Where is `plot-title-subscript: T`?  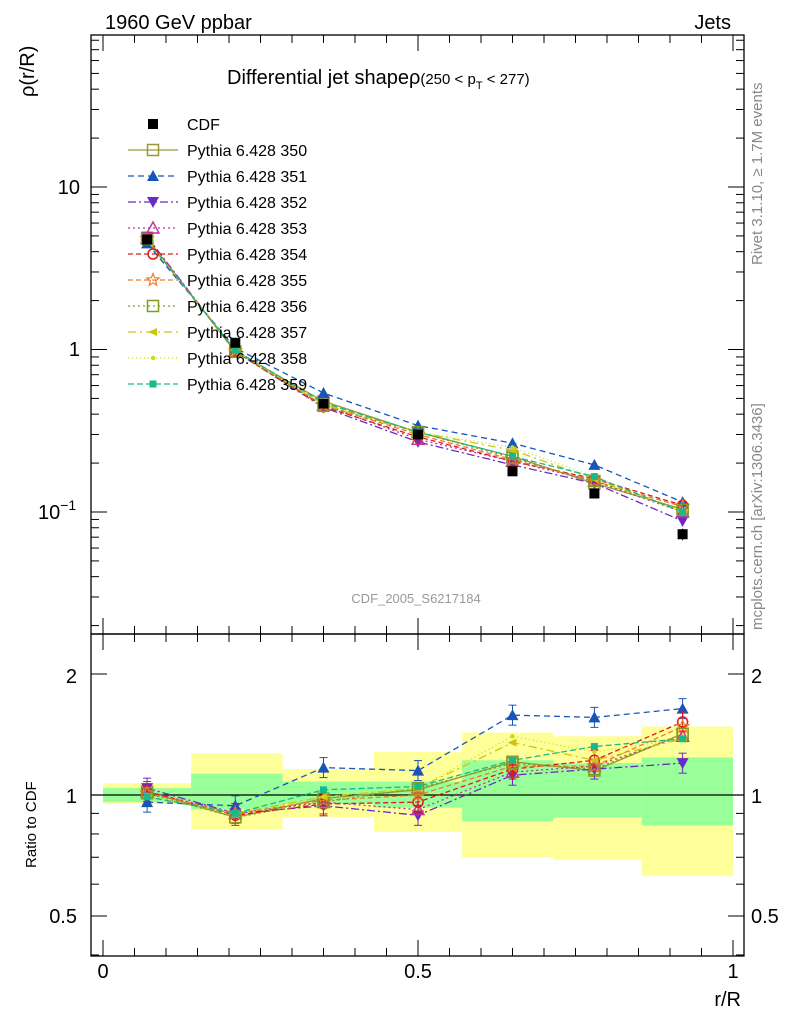 plot-title-subscript: T is located at coordinates (479, 86).